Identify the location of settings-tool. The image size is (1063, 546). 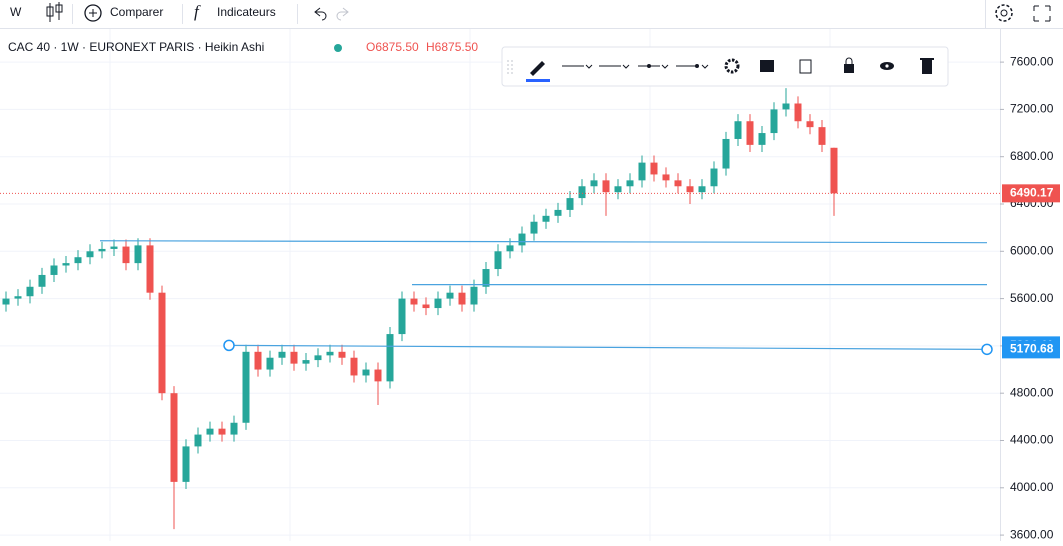
(732, 66).